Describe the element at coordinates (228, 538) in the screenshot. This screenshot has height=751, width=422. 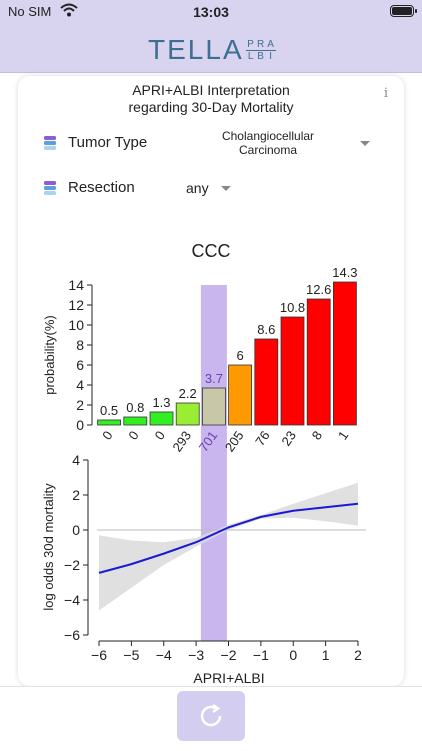
I see `fitted-curve` at that location.